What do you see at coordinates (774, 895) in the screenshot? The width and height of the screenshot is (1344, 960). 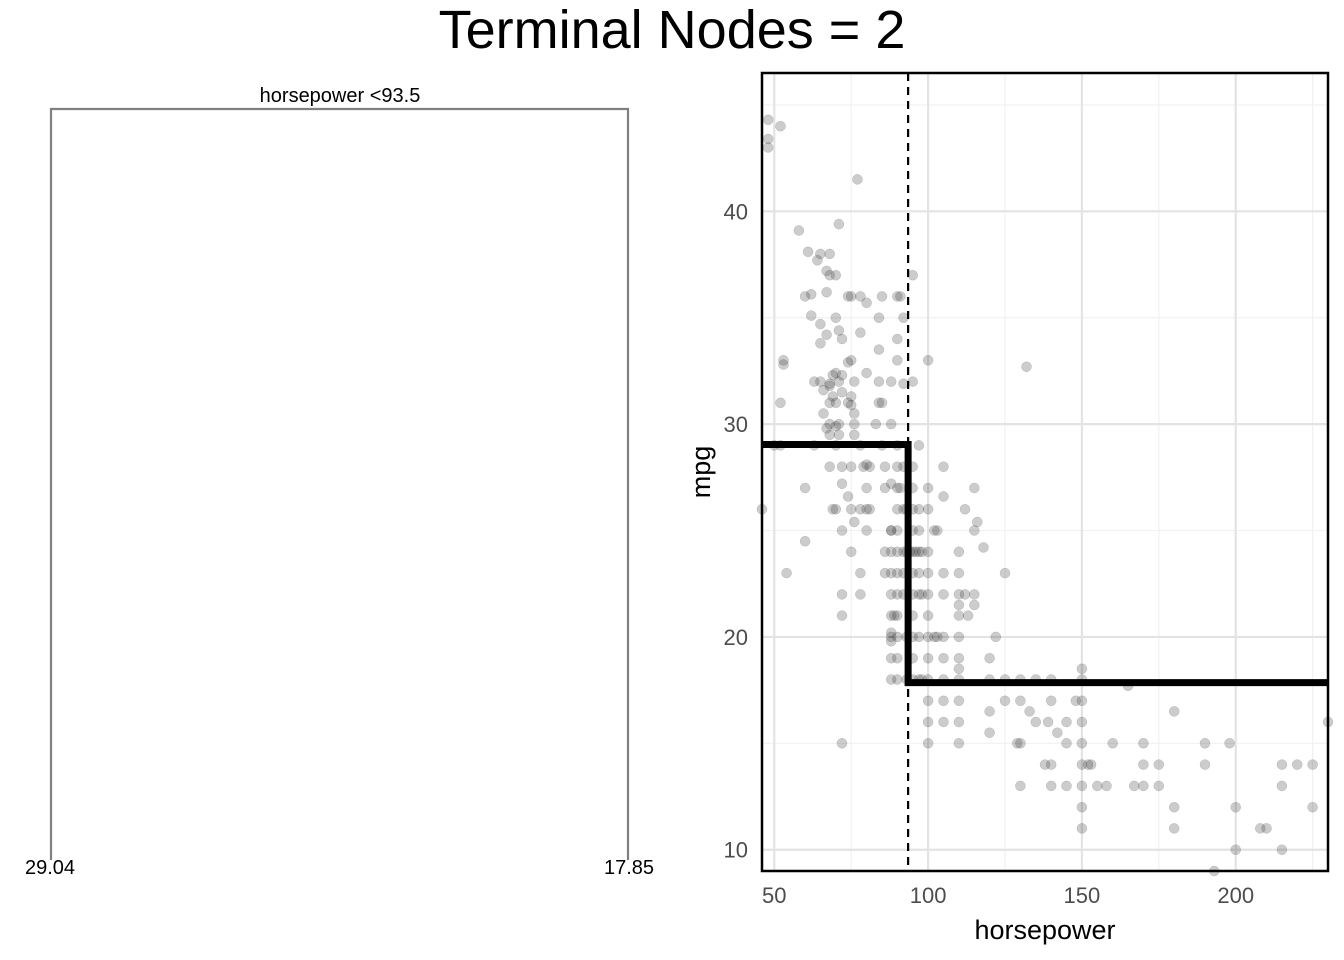 I see `x-tick-label: 50` at bounding box center [774, 895].